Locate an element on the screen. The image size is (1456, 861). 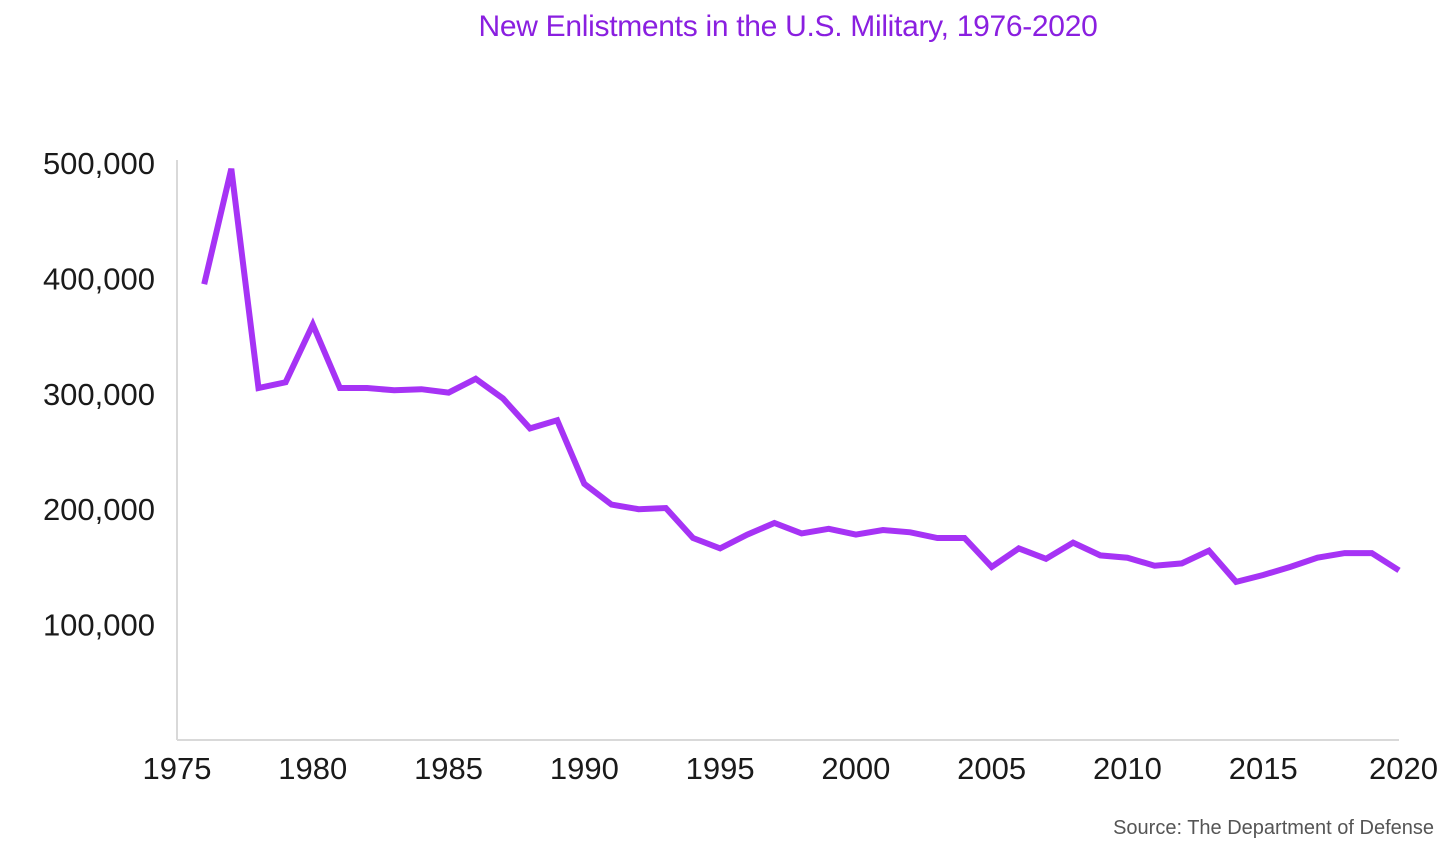
y-tick-label: 300,000 is located at coordinates (99, 394).